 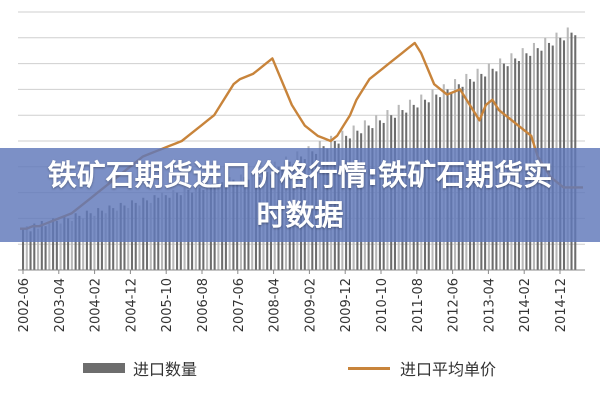 I want to click on x-tick-label: 2012-06, so click(x=454, y=305).